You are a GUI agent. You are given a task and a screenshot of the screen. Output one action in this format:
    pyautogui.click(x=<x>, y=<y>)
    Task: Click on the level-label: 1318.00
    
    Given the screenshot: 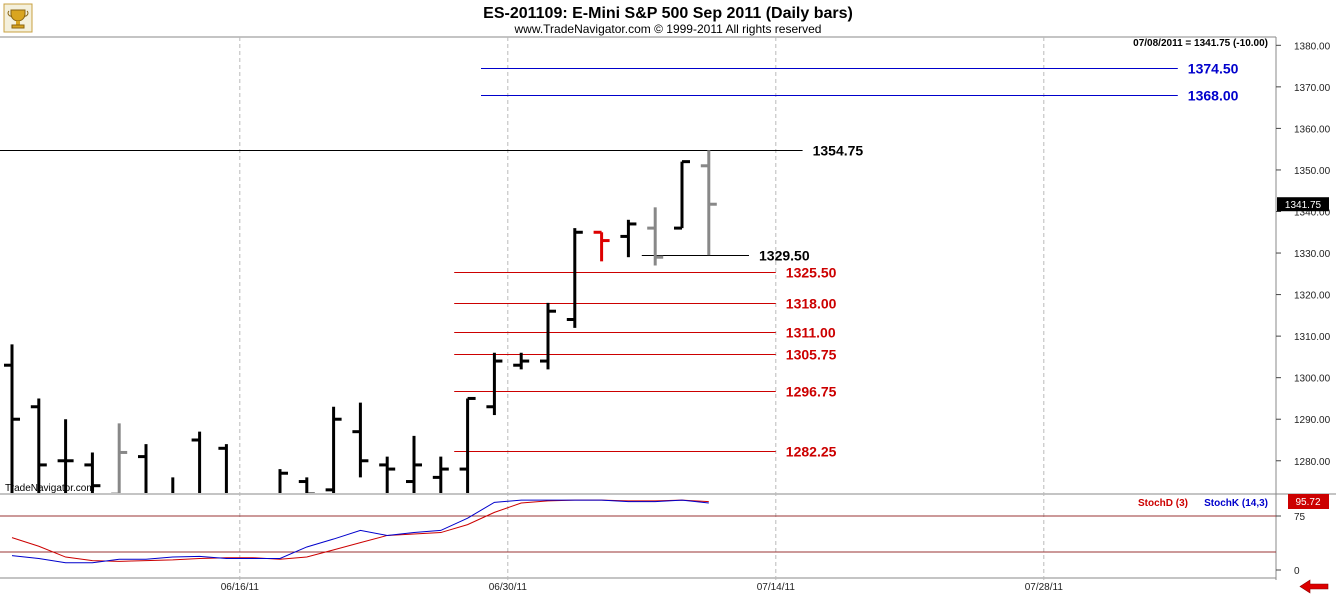 What is the action you would take?
    pyautogui.click(x=811, y=304)
    